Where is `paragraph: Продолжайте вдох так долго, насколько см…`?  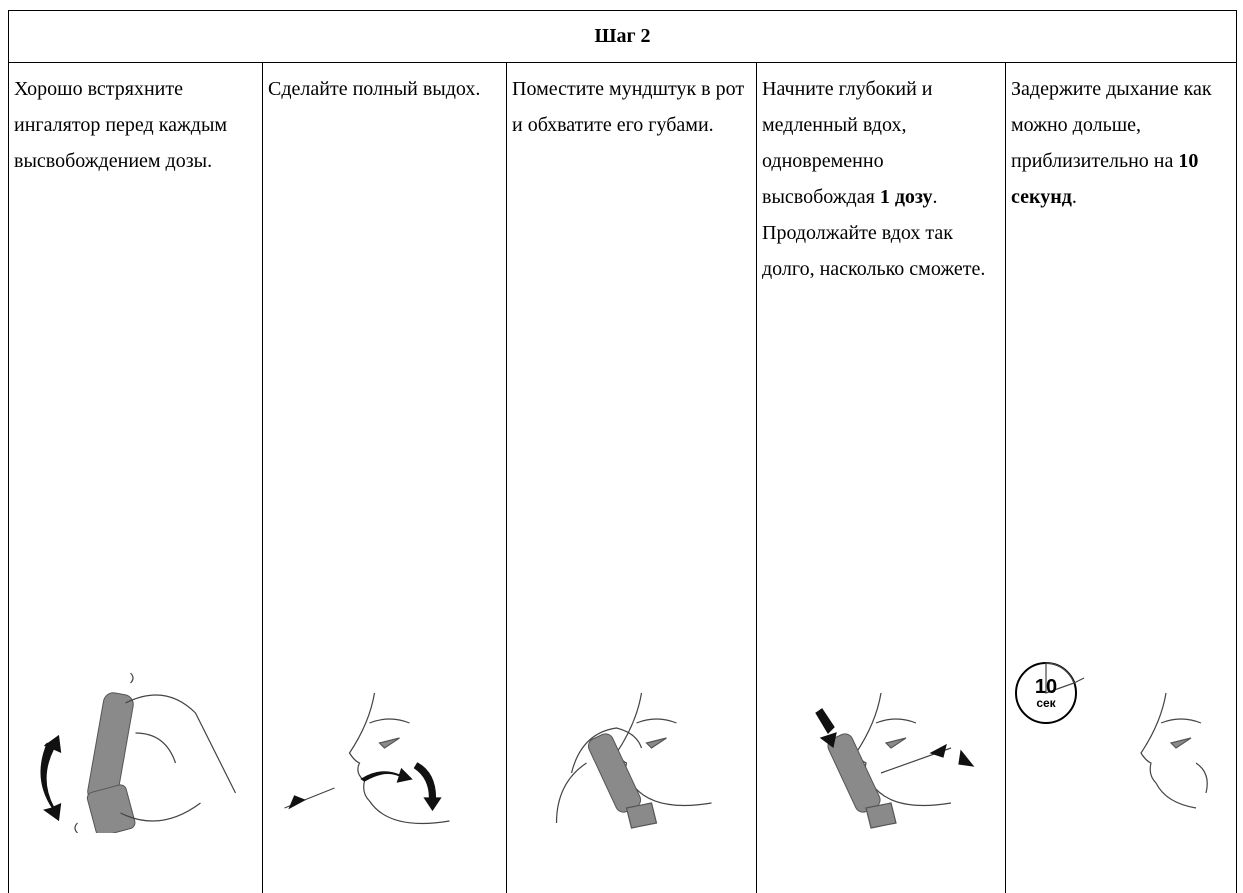 paragraph: Продолжайте вдох так долго, насколько см… is located at coordinates (881, 251).